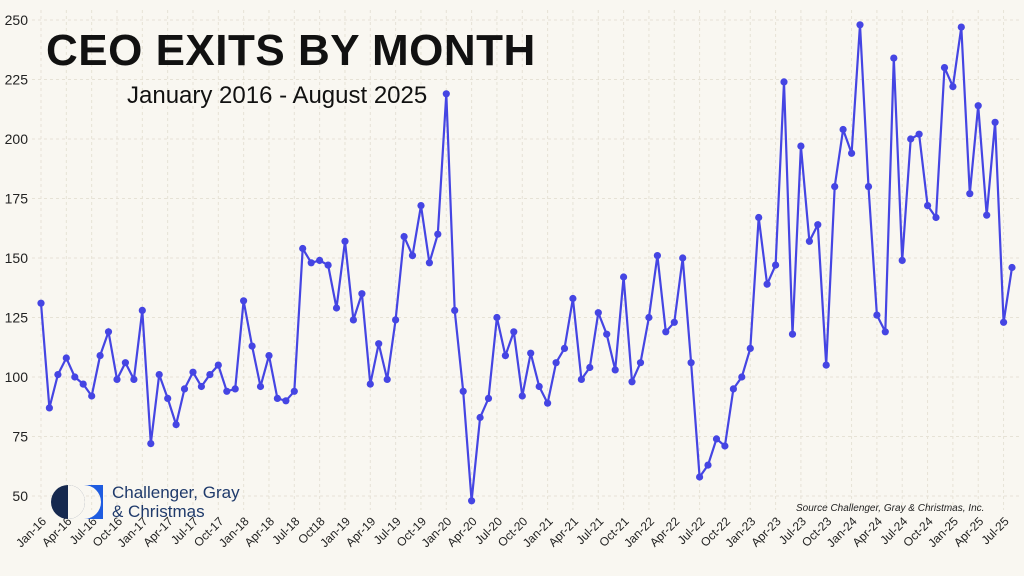 Image resolution: width=1024 pixels, height=576 pixels. I want to click on x-tick-label: Apr-21, so click(564, 532).